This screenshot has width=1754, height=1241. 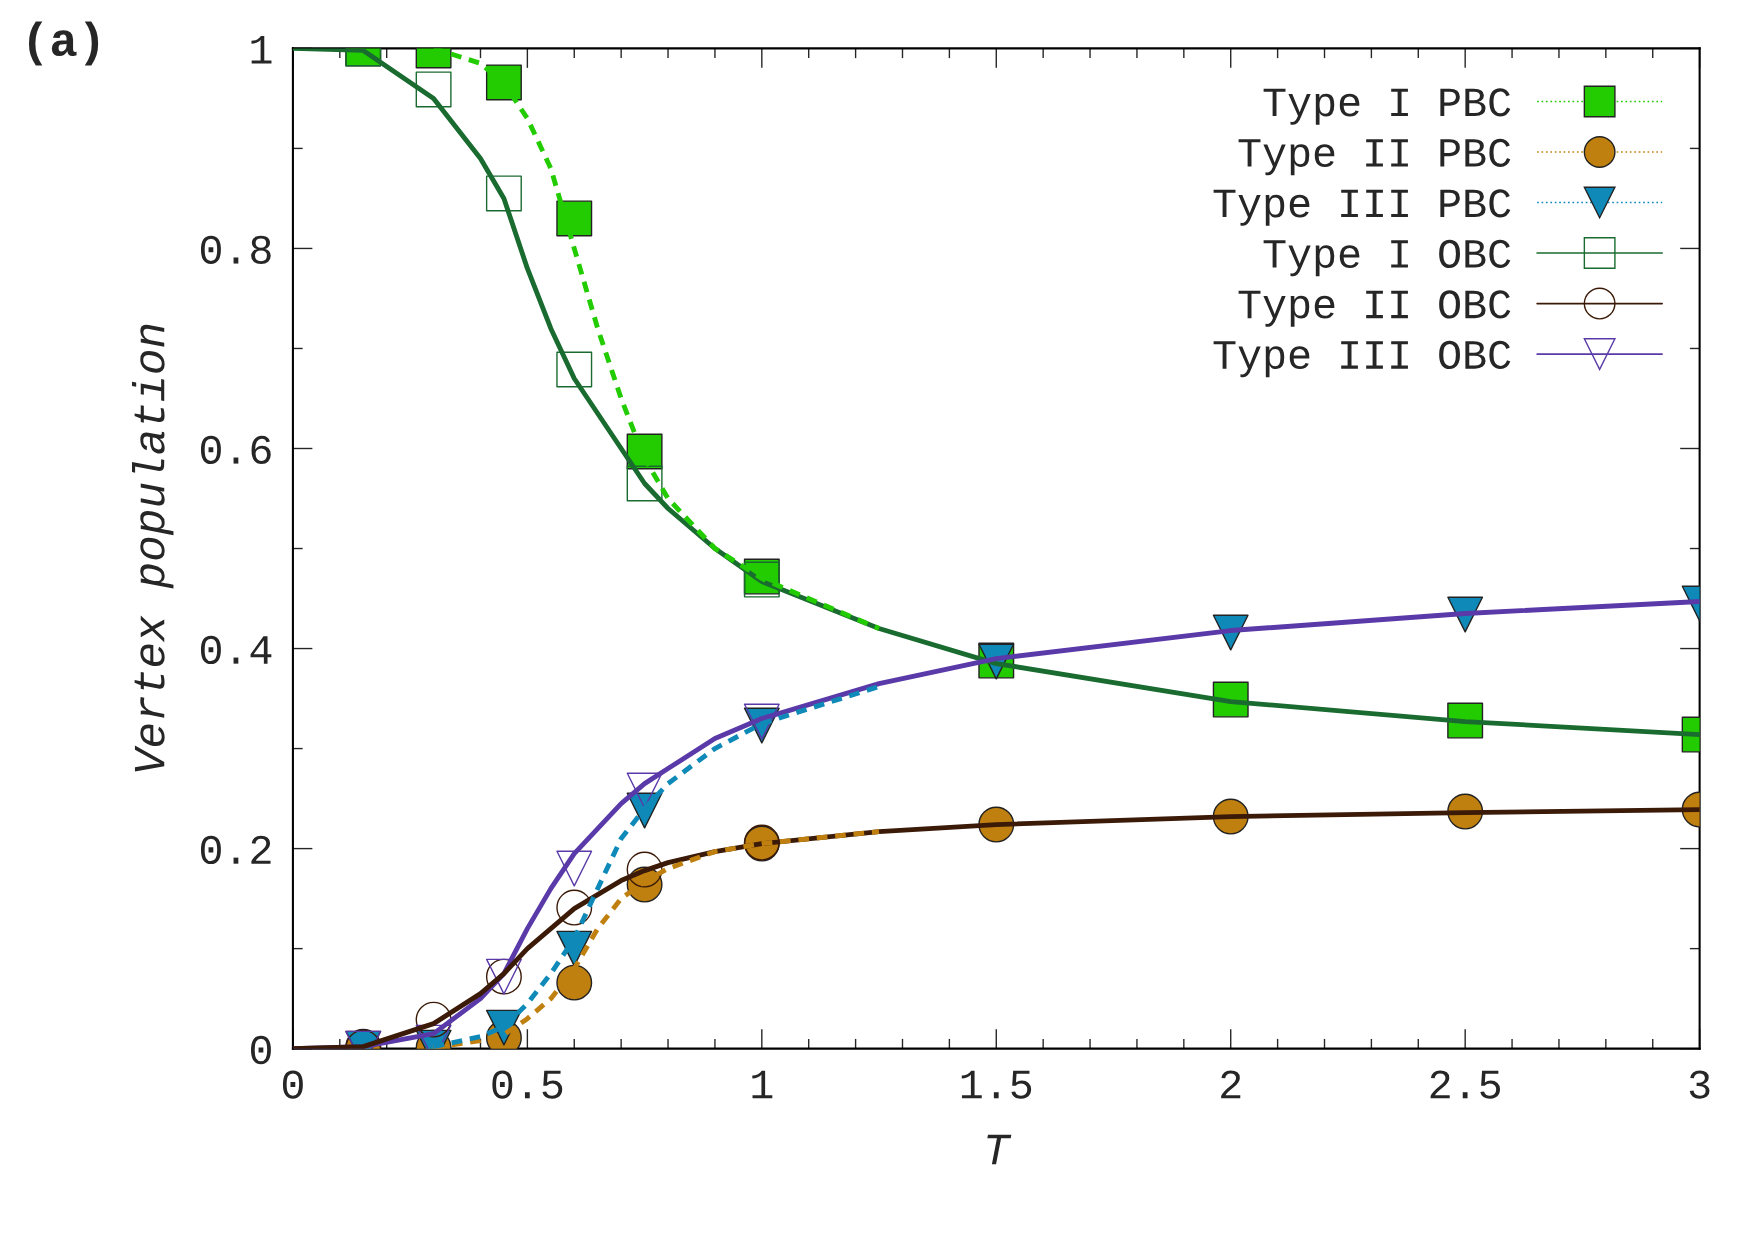 I want to click on x-tick-label: 2, so click(x=1231, y=1084).